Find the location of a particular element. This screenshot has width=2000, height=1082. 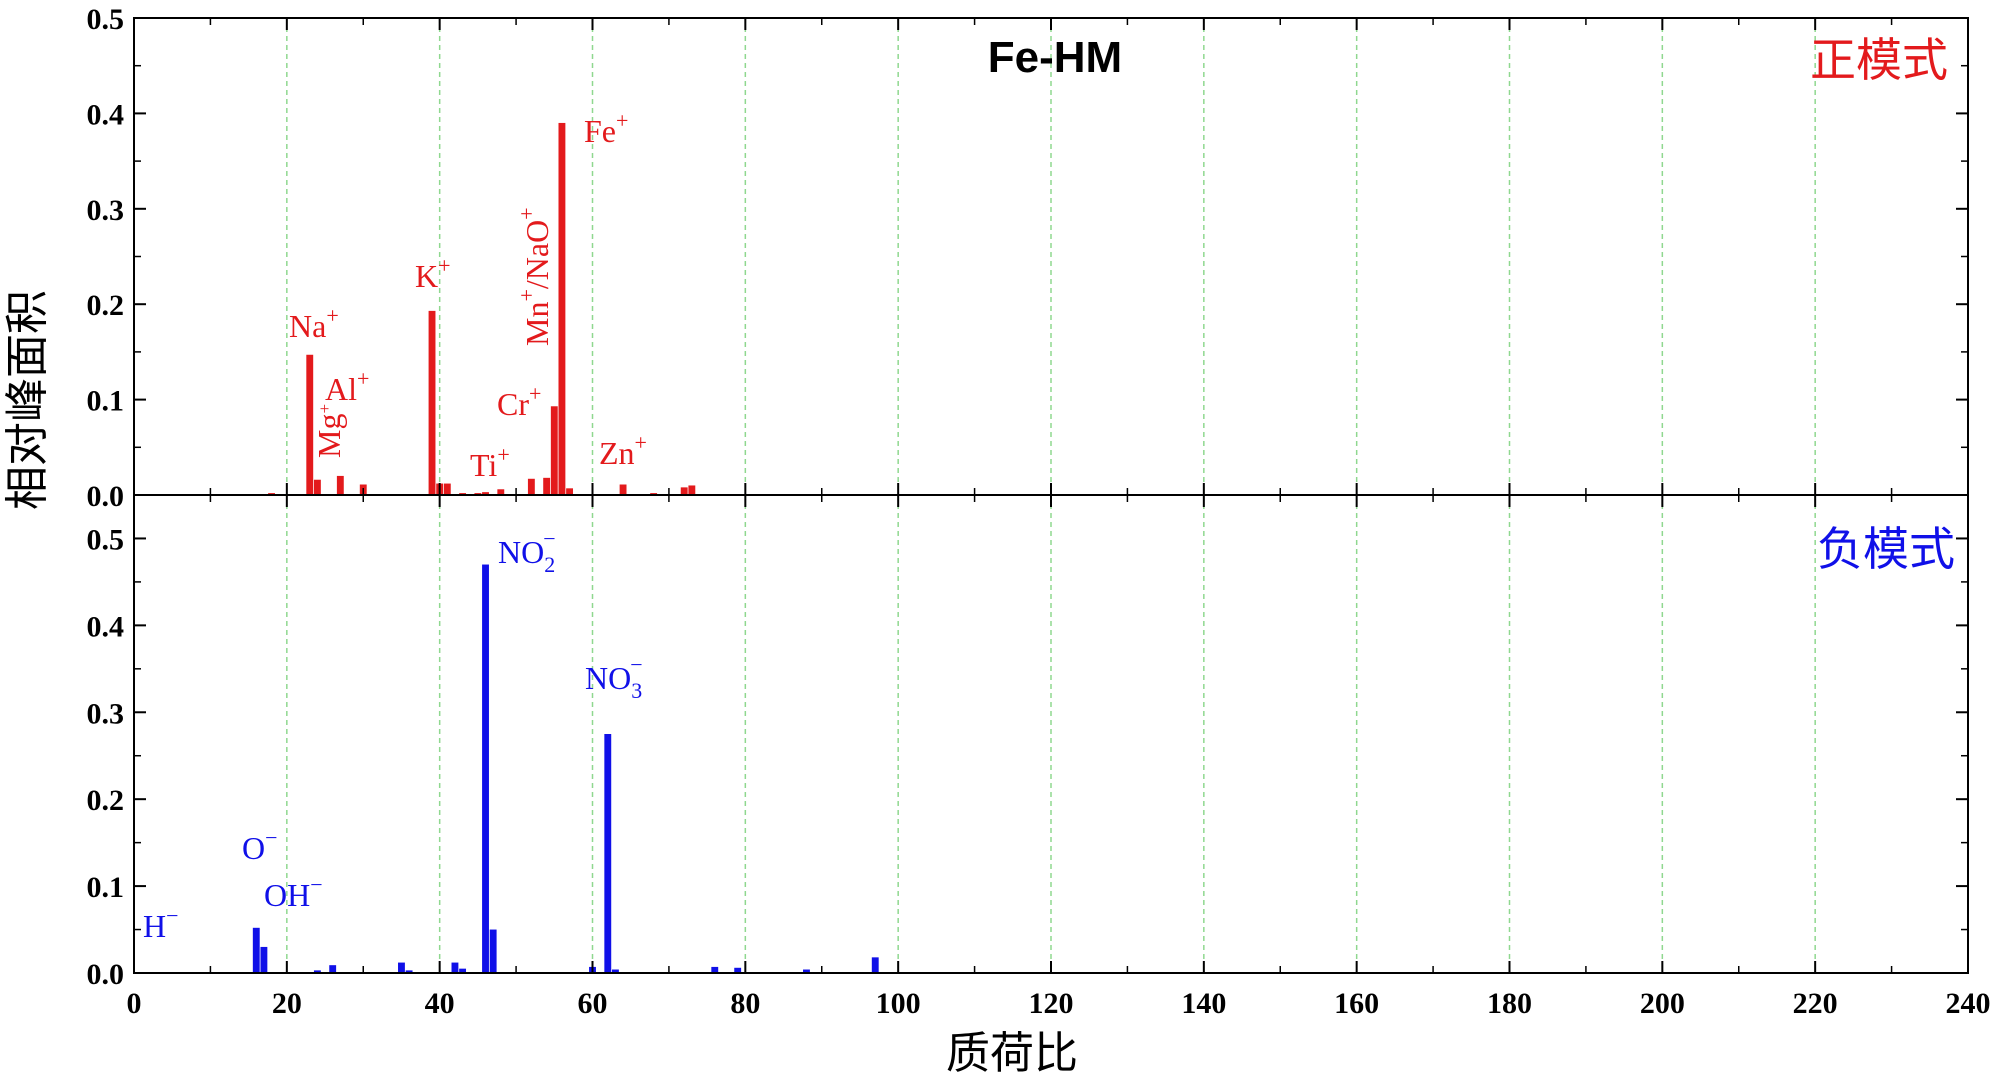

y-axis-title: 相对峰面积 is located at coordinates (27, 400).